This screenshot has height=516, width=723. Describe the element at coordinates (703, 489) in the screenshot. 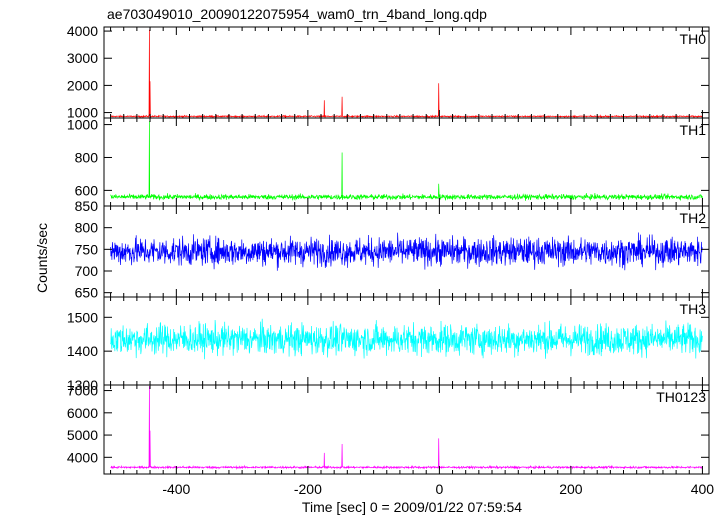

I see `x-tick-label: 400` at that location.